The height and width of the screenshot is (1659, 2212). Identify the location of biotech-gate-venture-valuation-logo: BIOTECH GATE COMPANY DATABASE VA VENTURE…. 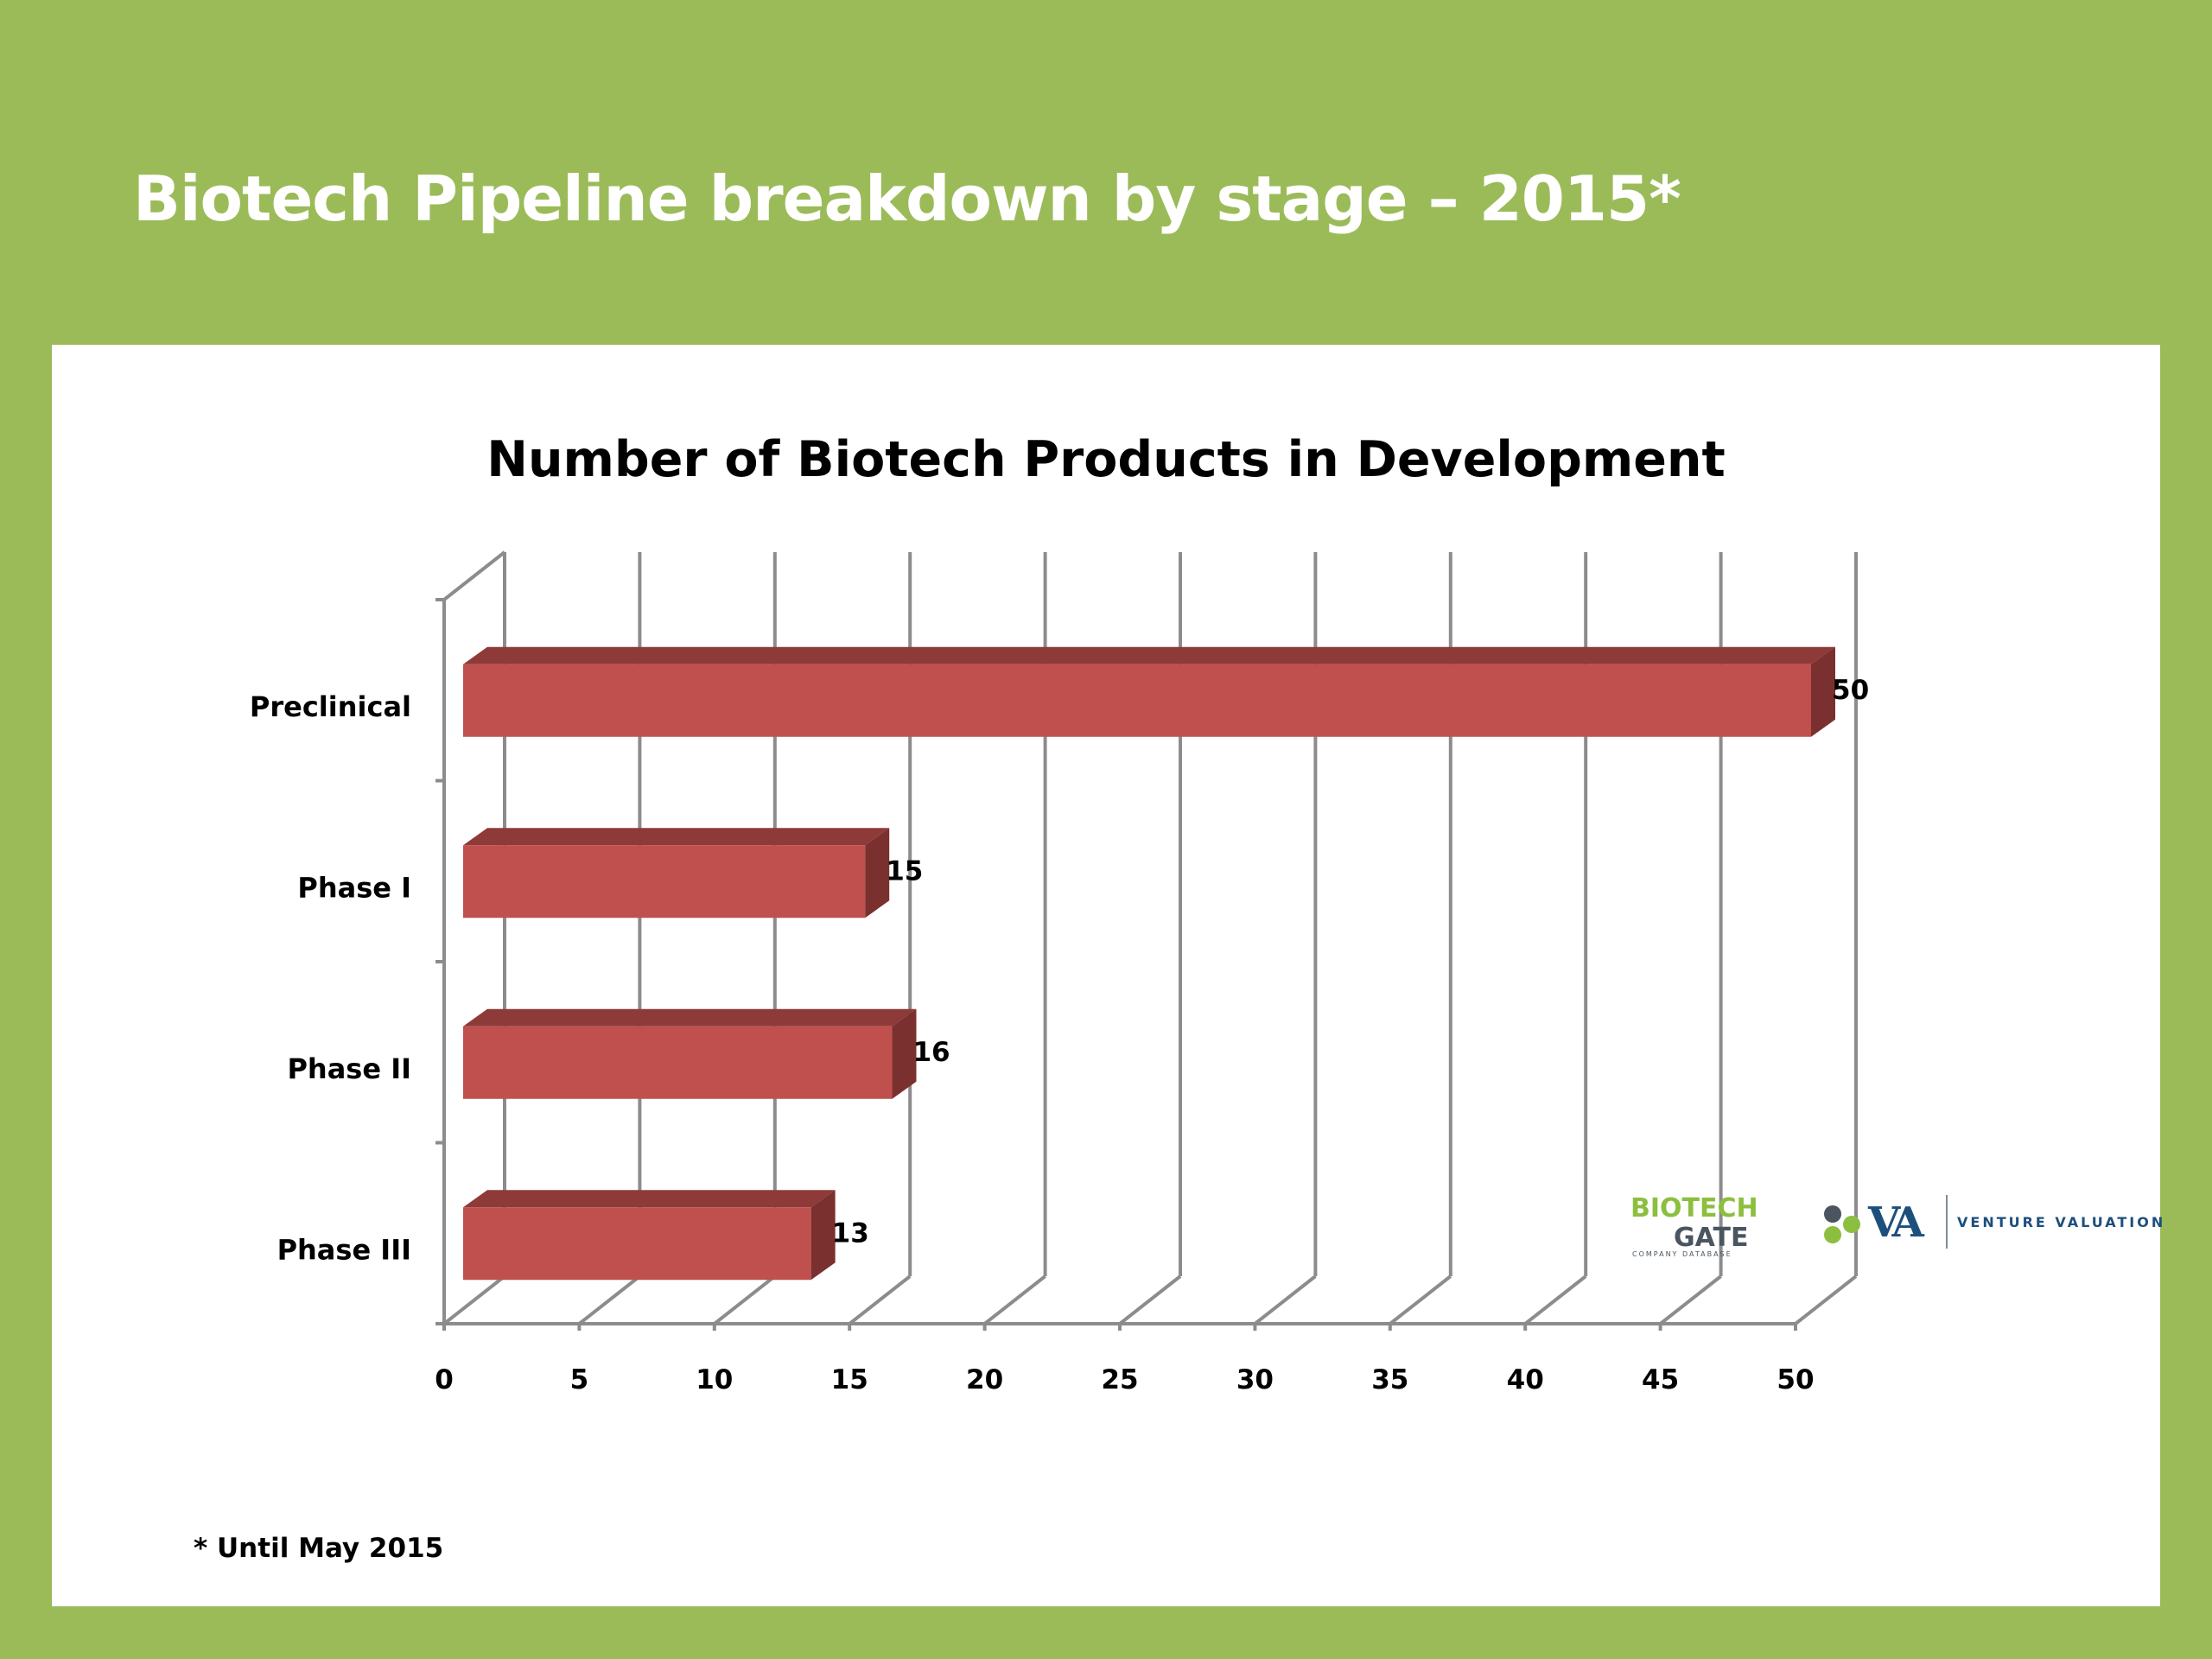
(1897, 1223).